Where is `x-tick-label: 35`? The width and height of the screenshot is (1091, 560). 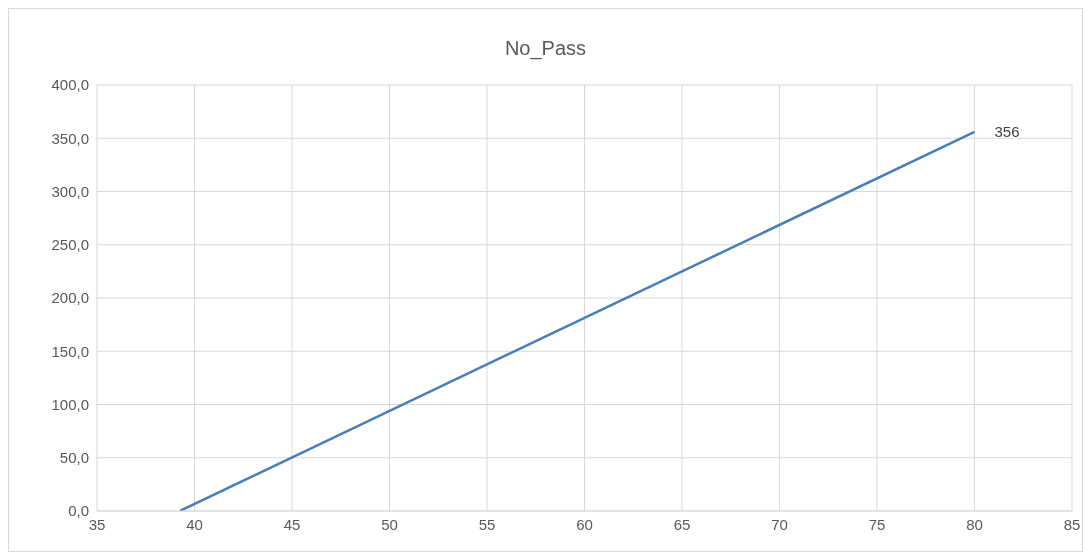
x-tick-label: 35 is located at coordinates (97, 524).